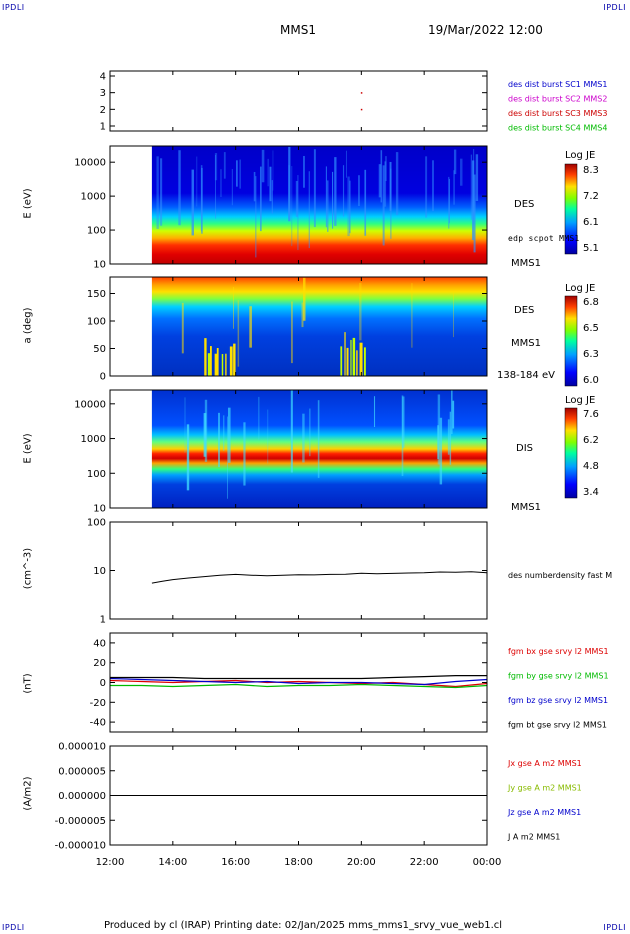 This screenshot has width=630, height=934. I want to click on colorbar-tick-label-p4: 3.4, so click(591, 492).